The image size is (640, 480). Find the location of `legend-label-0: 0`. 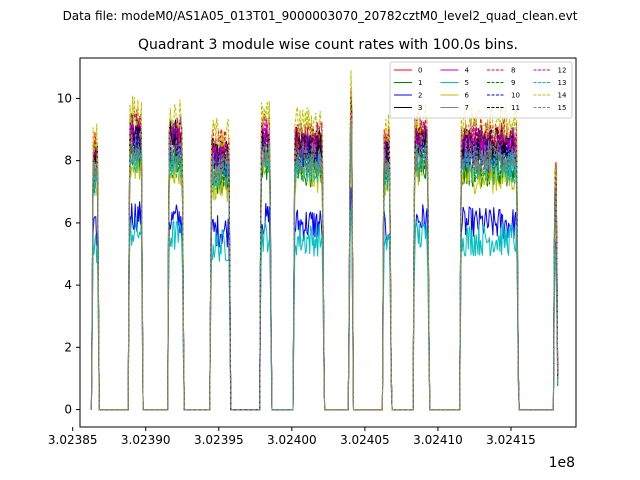

legend-label-0: 0 is located at coordinates (420, 71).